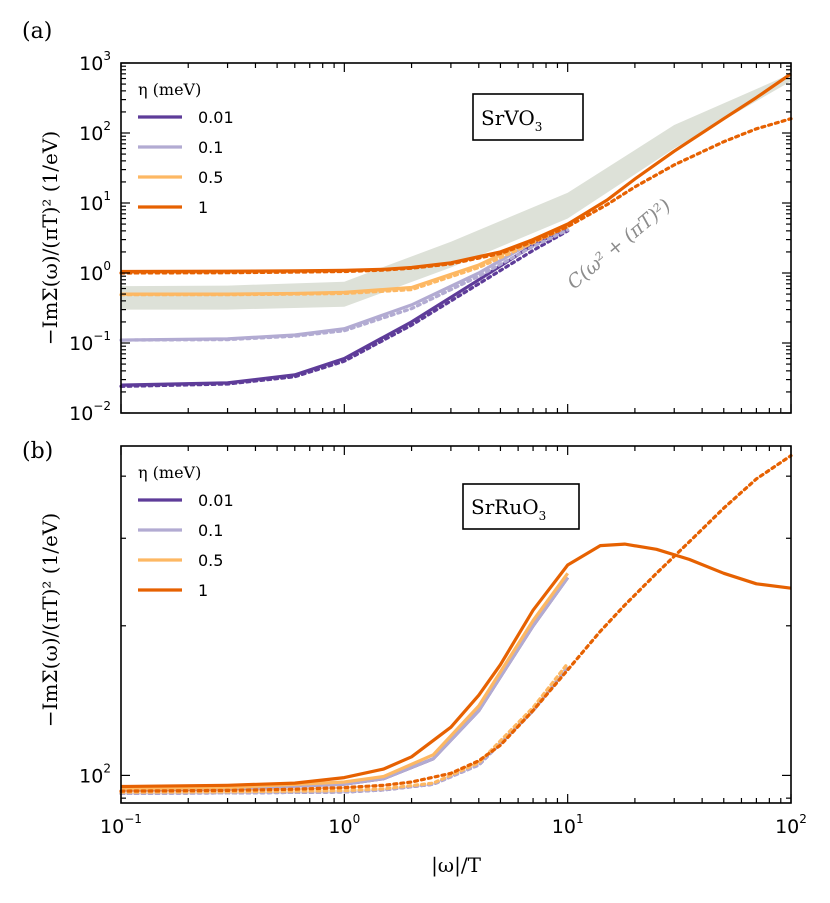  Describe the element at coordinates (186, 531) in the screenshot. I see `panel-b-legend: η (meV) 0.01 0.1 0.5 1` at that location.